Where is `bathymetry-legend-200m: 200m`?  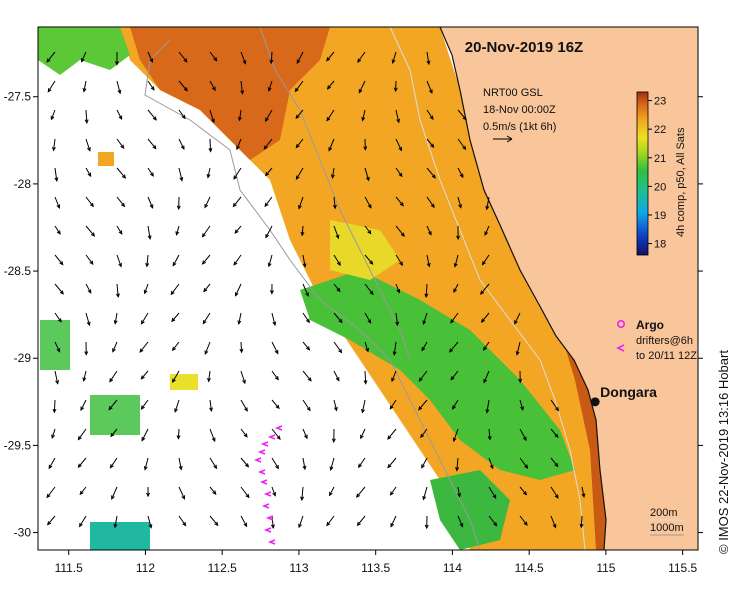 bathymetry-legend-200m: 200m is located at coordinates (664, 513).